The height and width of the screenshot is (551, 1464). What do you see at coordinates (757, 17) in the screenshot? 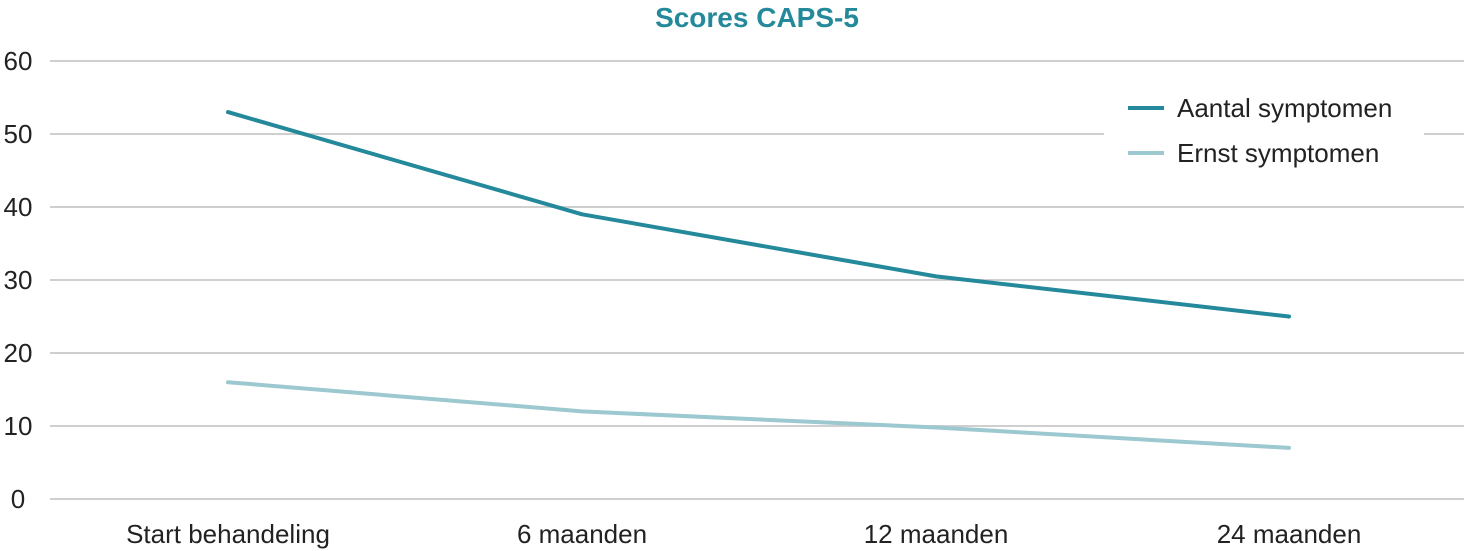
I see `chart-title: Scores CAPS-5` at bounding box center [757, 17].